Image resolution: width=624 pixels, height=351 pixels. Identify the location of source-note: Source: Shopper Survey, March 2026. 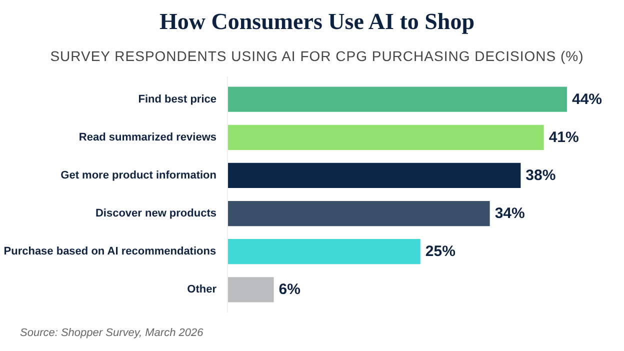
(112, 333).